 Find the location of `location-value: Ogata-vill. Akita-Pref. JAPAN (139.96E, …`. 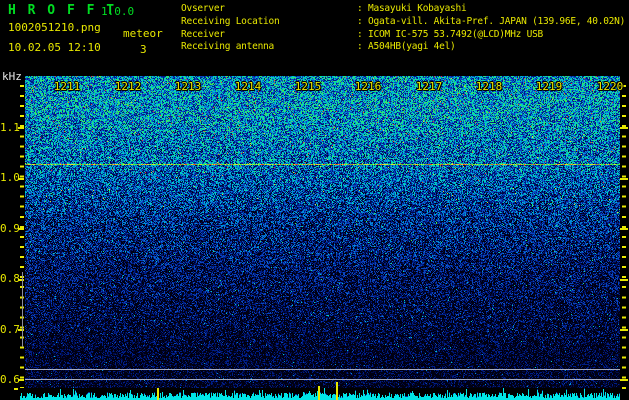

location-value: Ogata-vill. Akita-Pref. JAPAN (139.96E, … is located at coordinates (497, 21).